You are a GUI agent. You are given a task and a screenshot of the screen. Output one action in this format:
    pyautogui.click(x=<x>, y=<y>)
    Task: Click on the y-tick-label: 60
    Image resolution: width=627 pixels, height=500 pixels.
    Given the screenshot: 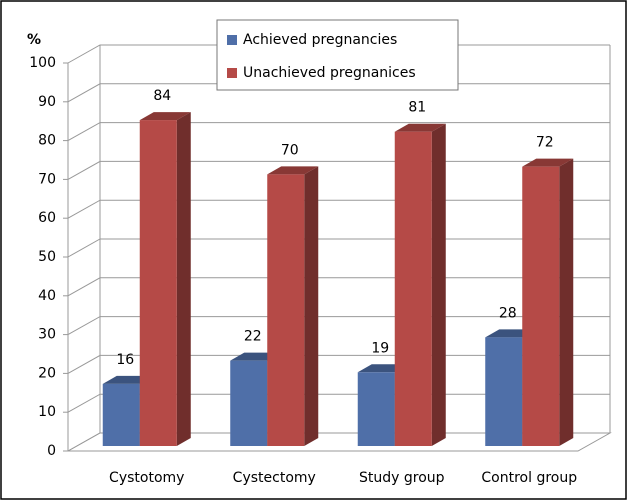 What is the action you would take?
    pyautogui.click(x=47, y=218)
    